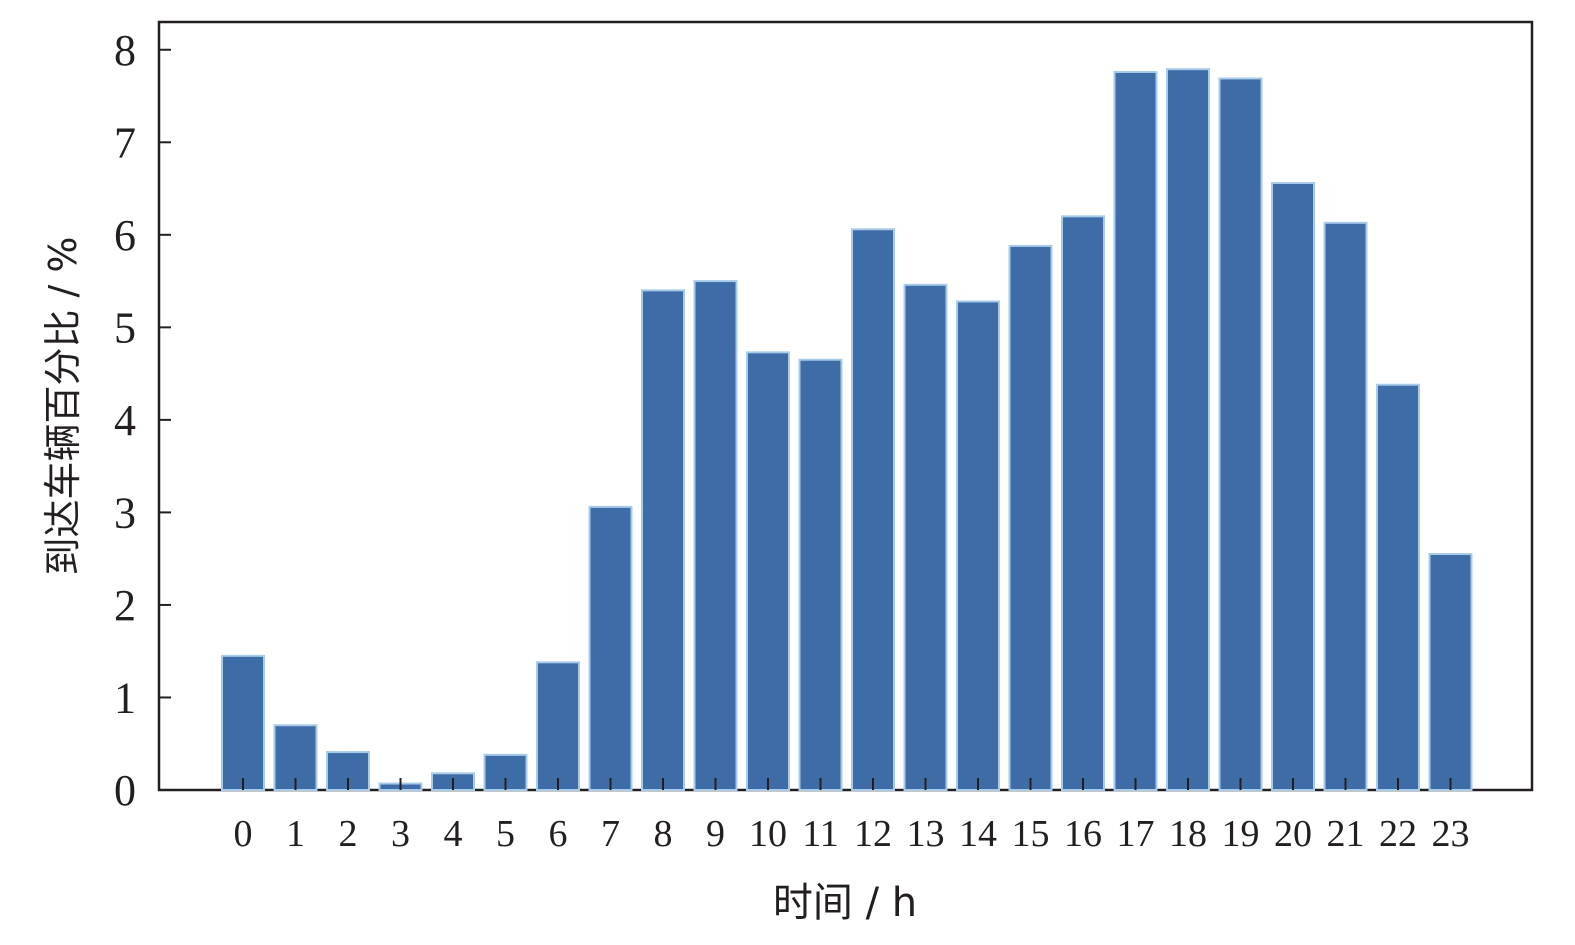  Describe the element at coordinates (1451, 834) in the screenshot. I see `x-tick-label: 23` at that location.